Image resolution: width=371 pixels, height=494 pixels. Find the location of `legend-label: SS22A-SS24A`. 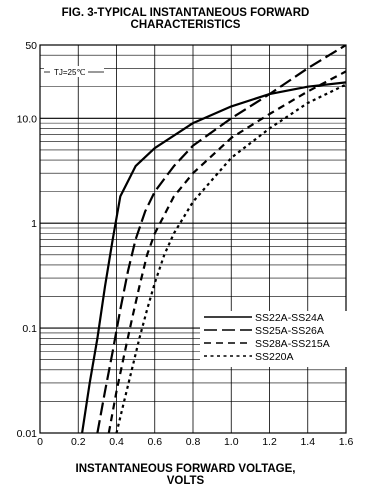

legend-label: SS22A-SS24A is located at coordinates (289, 318).